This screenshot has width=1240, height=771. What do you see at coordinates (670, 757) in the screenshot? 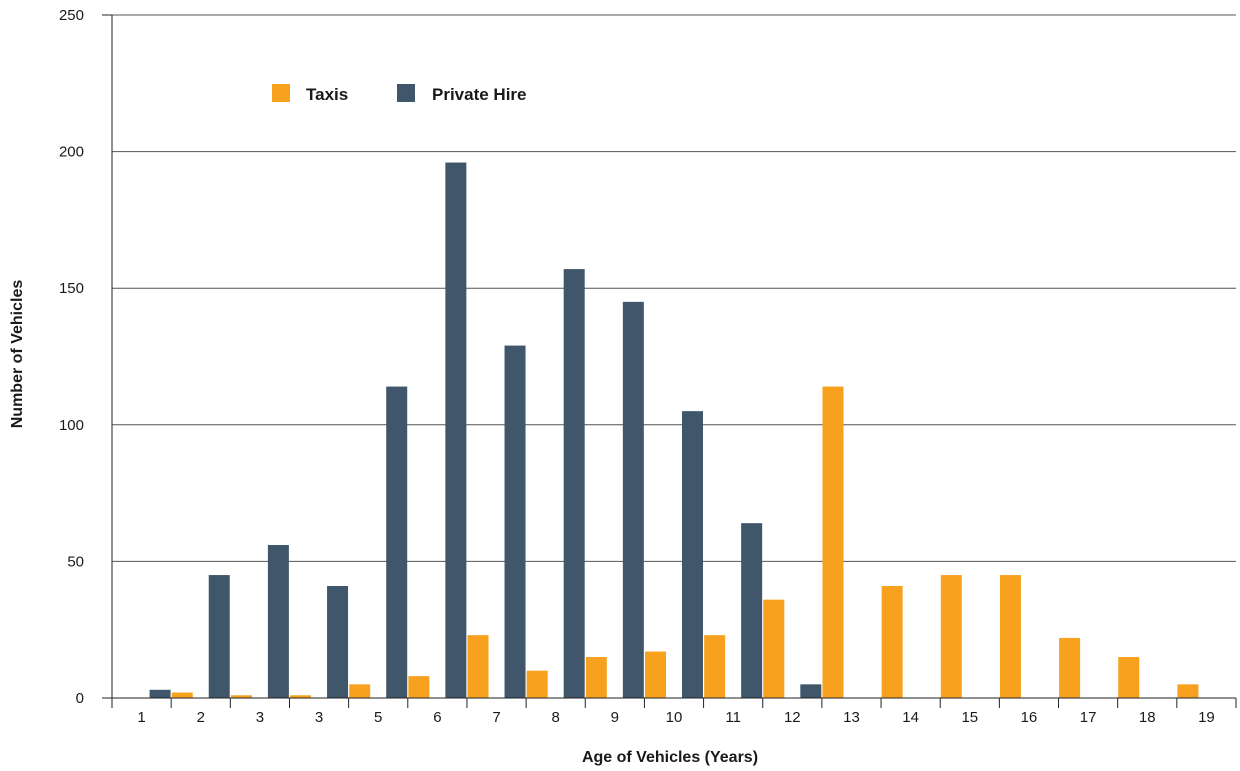
I see `x-axis-title: Age of Vehicles (Years)` at bounding box center [670, 757].